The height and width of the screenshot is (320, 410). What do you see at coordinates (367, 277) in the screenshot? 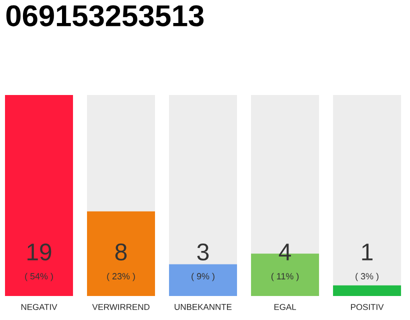
I see `annotation: ( 3% )` at bounding box center [367, 277].